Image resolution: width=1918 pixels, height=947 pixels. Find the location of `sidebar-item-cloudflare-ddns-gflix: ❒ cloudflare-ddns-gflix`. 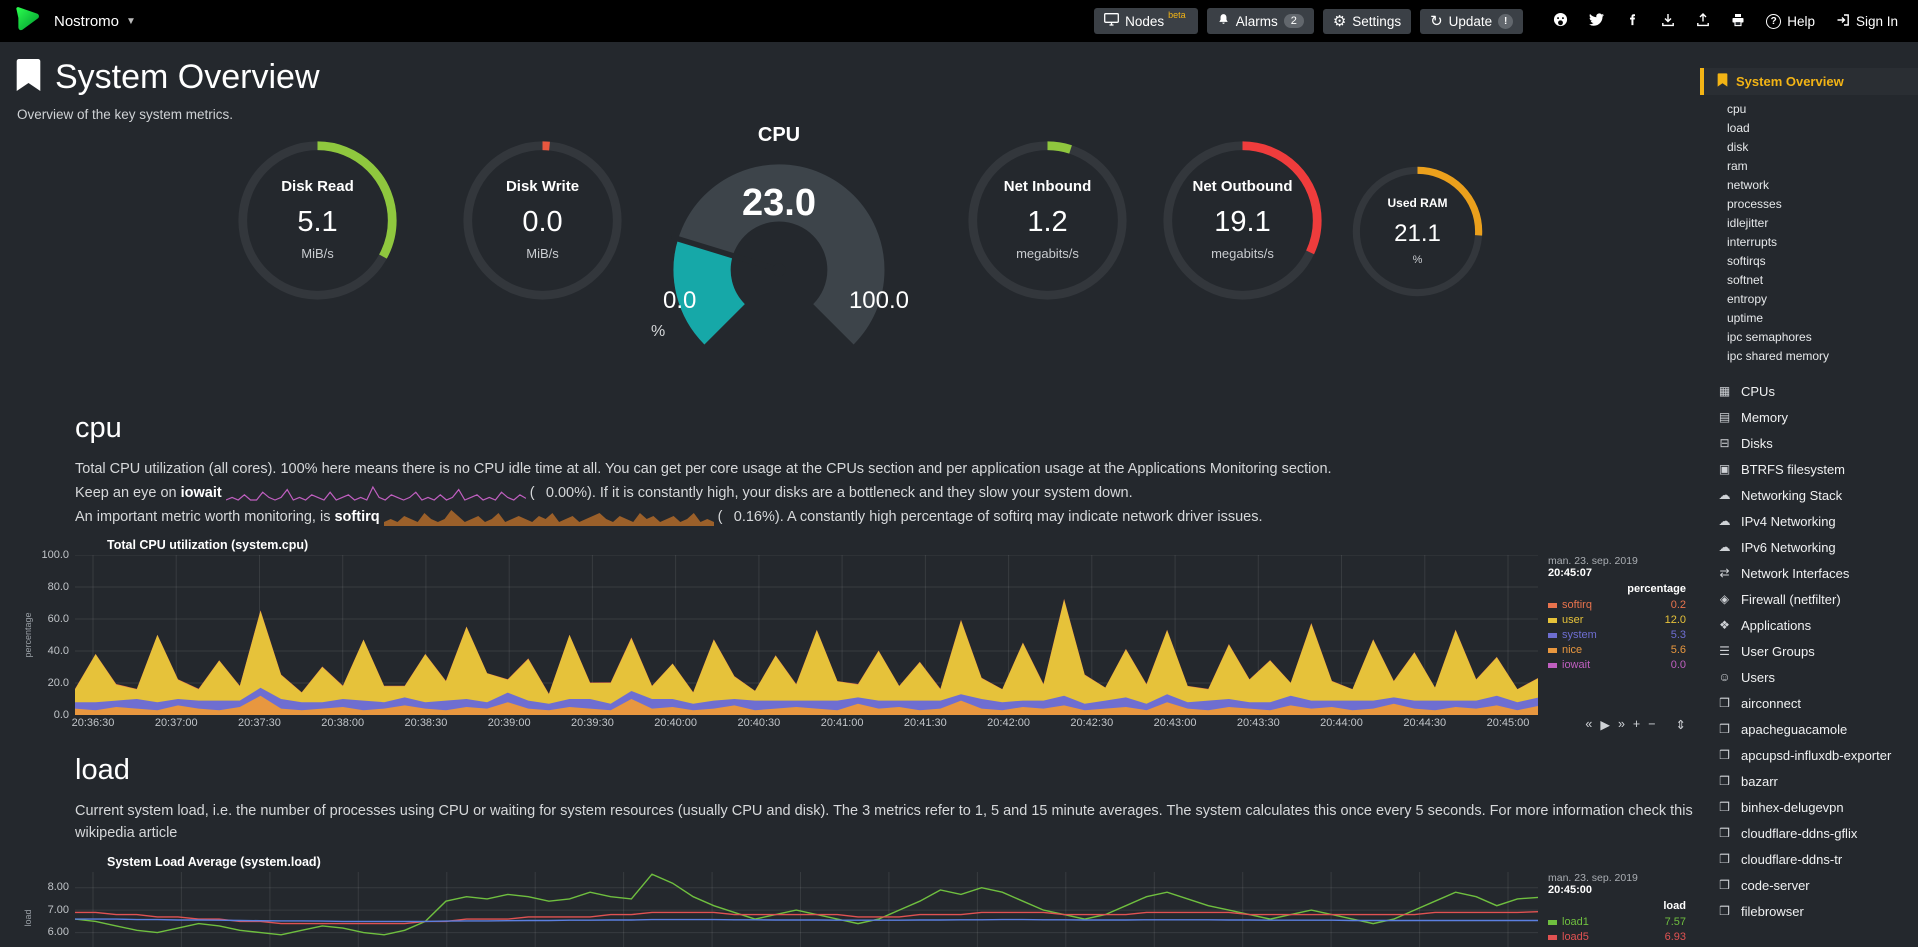

sidebar-item-cloudflare-ddns-gflix: ❒ cloudflare-ddns-gflix is located at coordinates (1817, 833).